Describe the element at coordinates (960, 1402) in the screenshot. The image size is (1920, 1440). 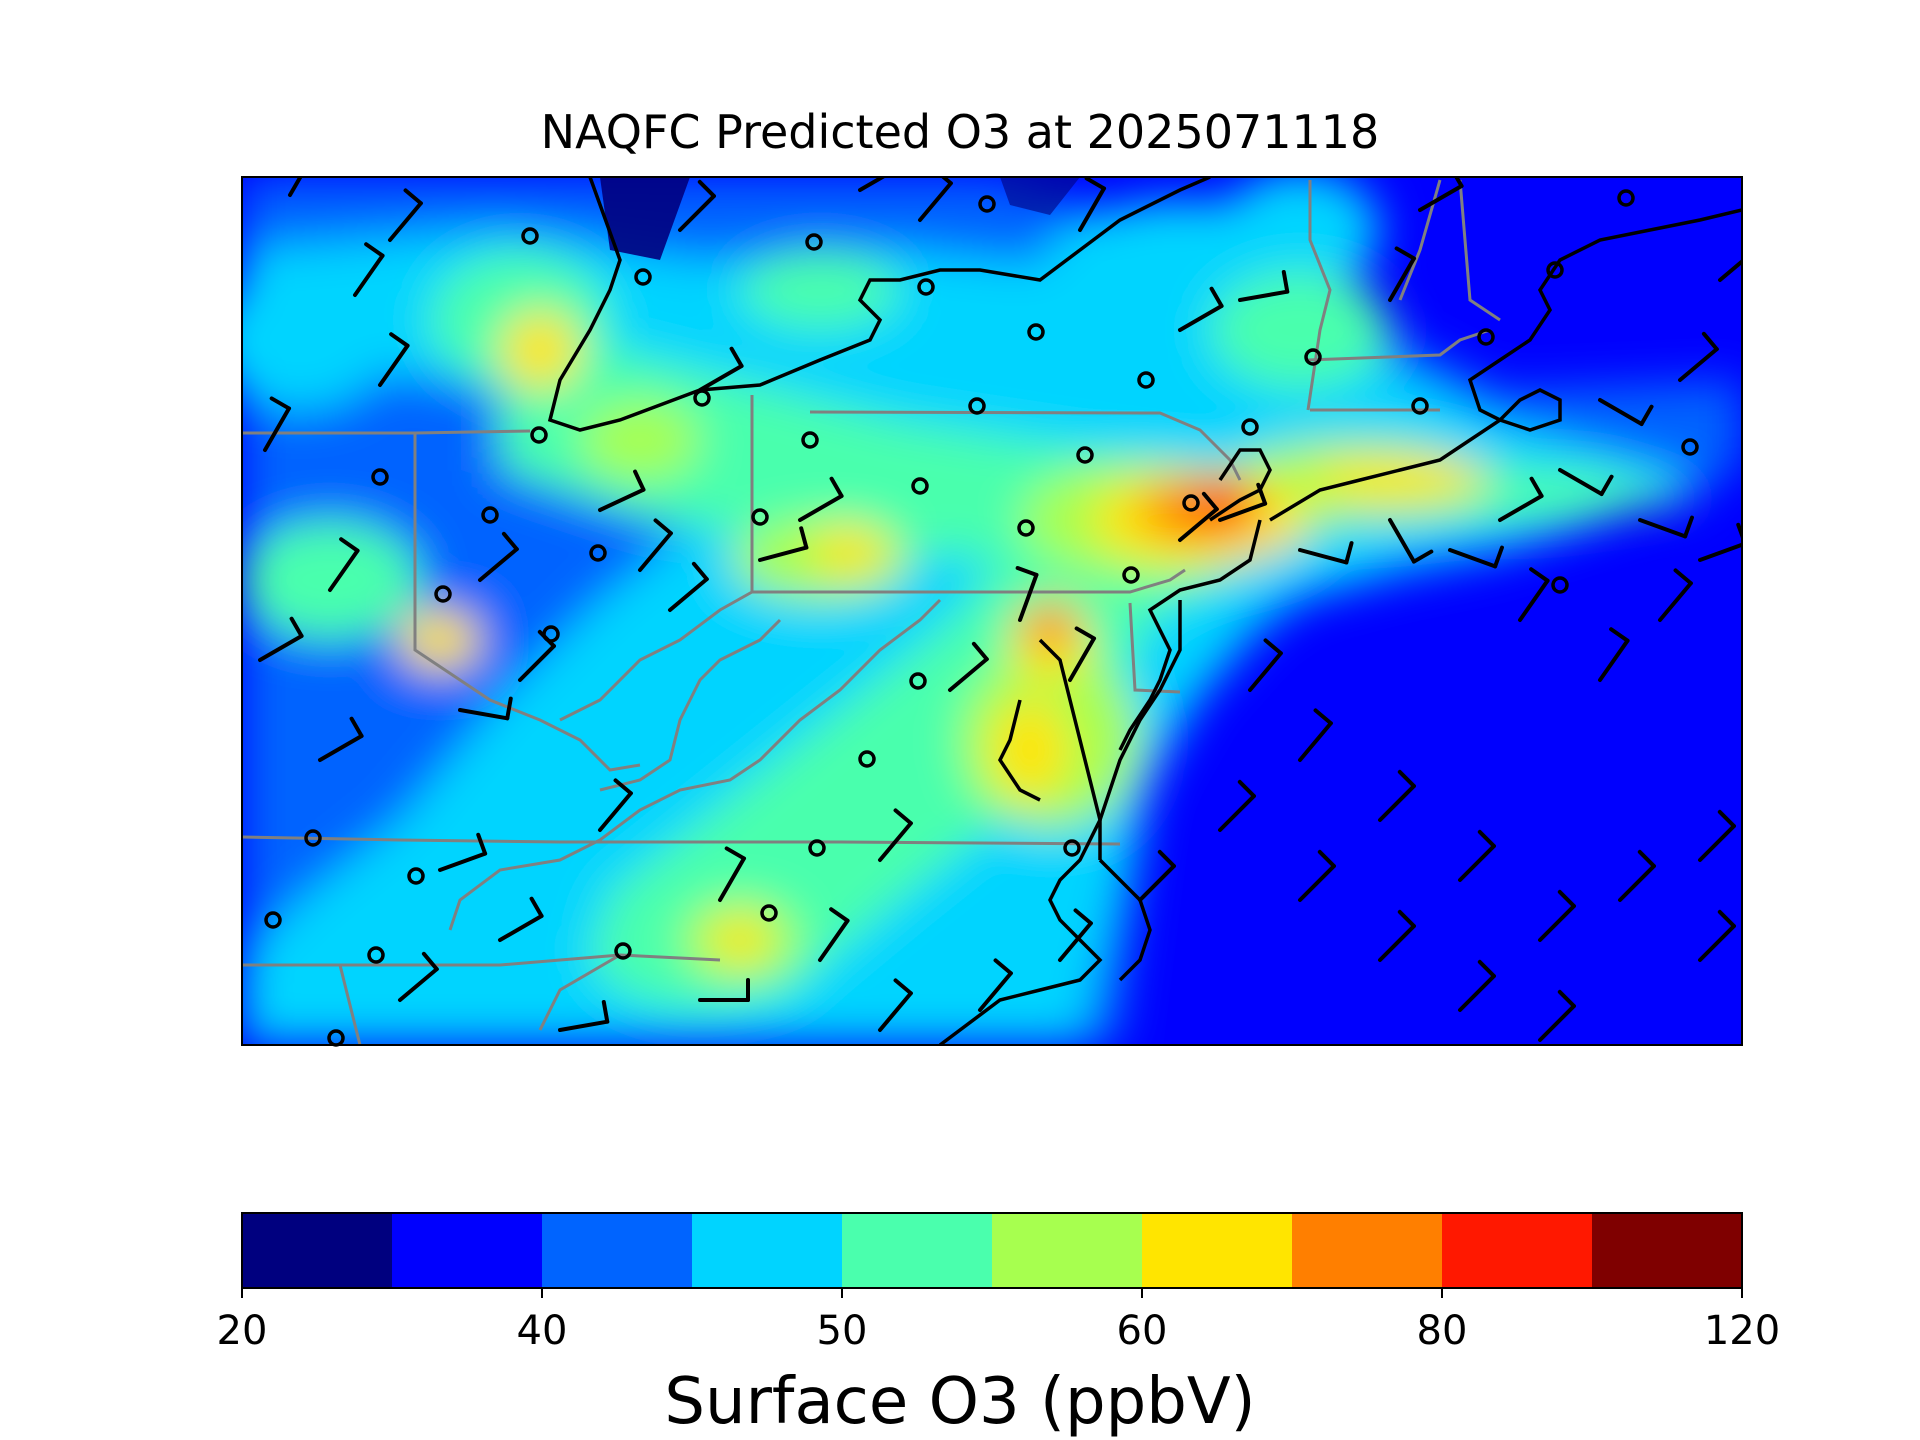
I see `colorbar-label: Surface O3 (ppbV)` at that location.